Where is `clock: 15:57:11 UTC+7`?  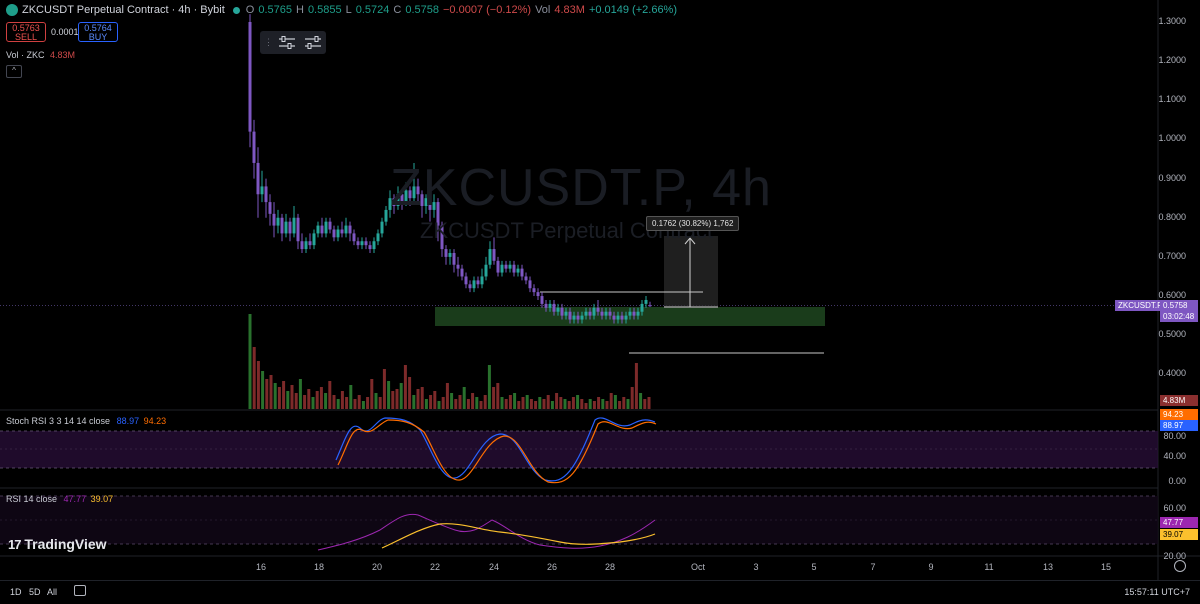 clock: 15:57:11 UTC+7 is located at coordinates (1157, 592).